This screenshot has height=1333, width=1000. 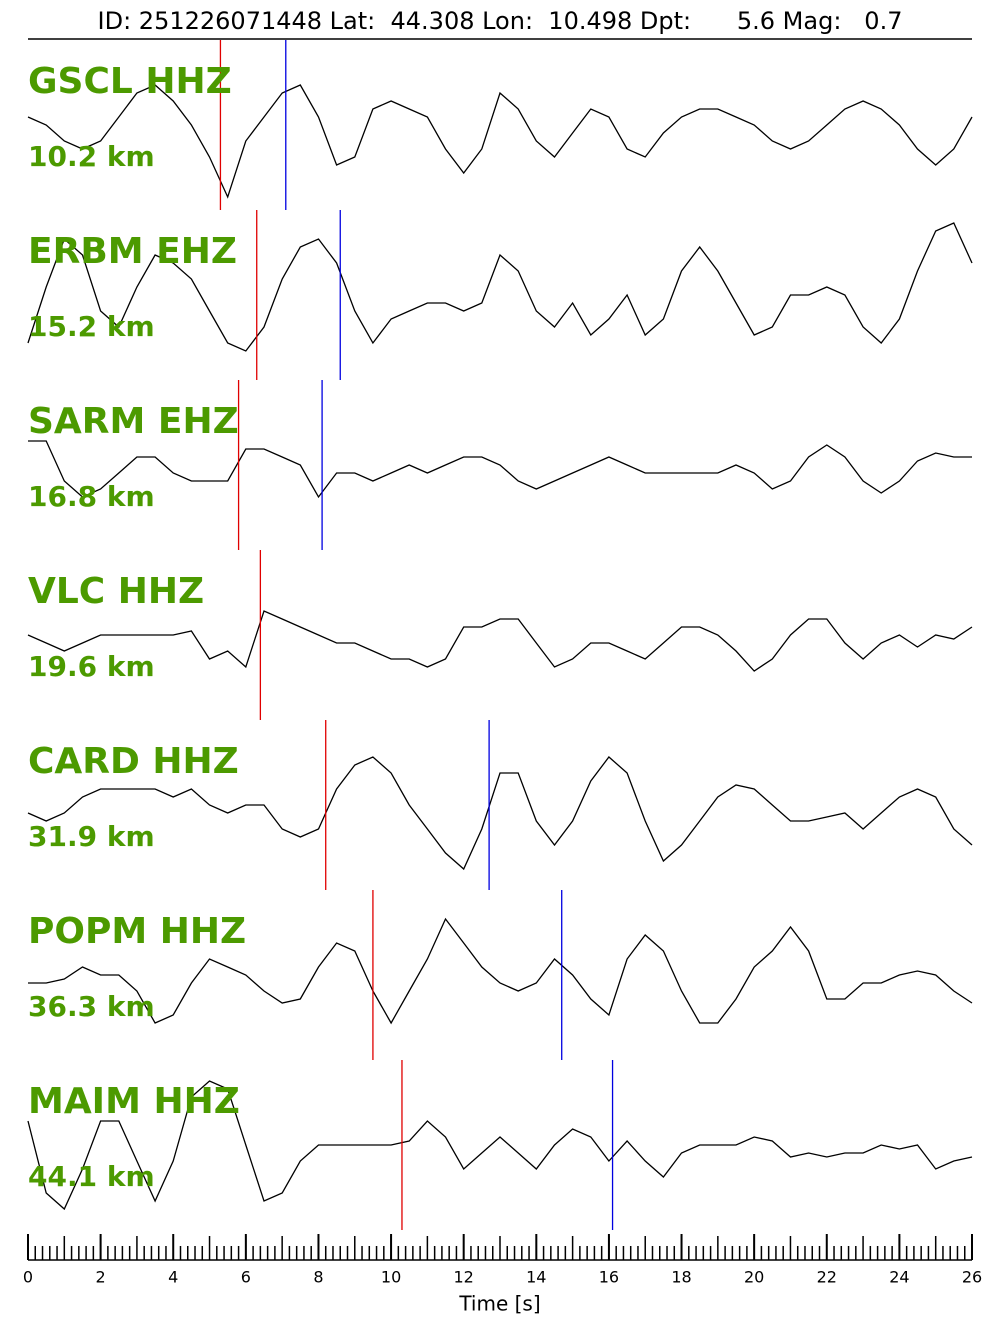 What do you see at coordinates (609, 1277) in the screenshot?
I see `x-tick-label: 16` at bounding box center [609, 1277].